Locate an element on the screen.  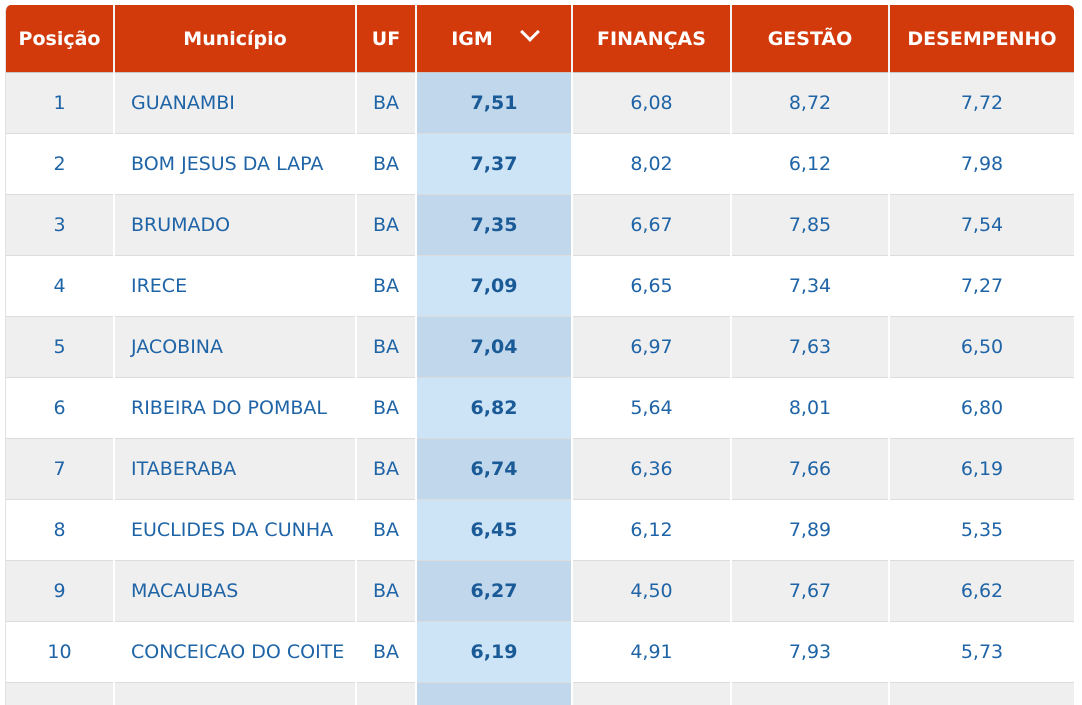
cell-posicao: 5 is located at coordinates (60, 347).